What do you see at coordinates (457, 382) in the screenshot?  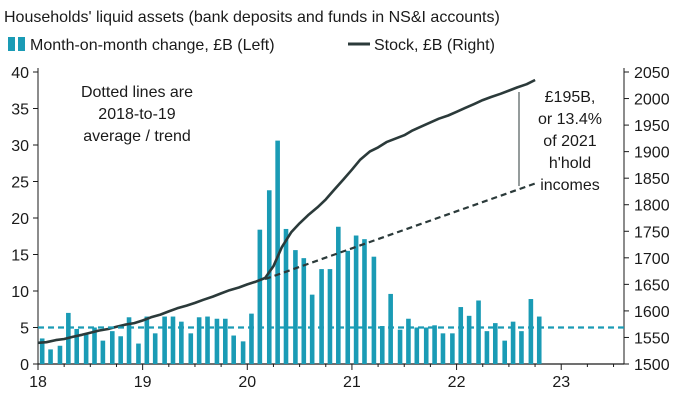 I see `x-tick-label: 22` at bounding box center [457, 382].